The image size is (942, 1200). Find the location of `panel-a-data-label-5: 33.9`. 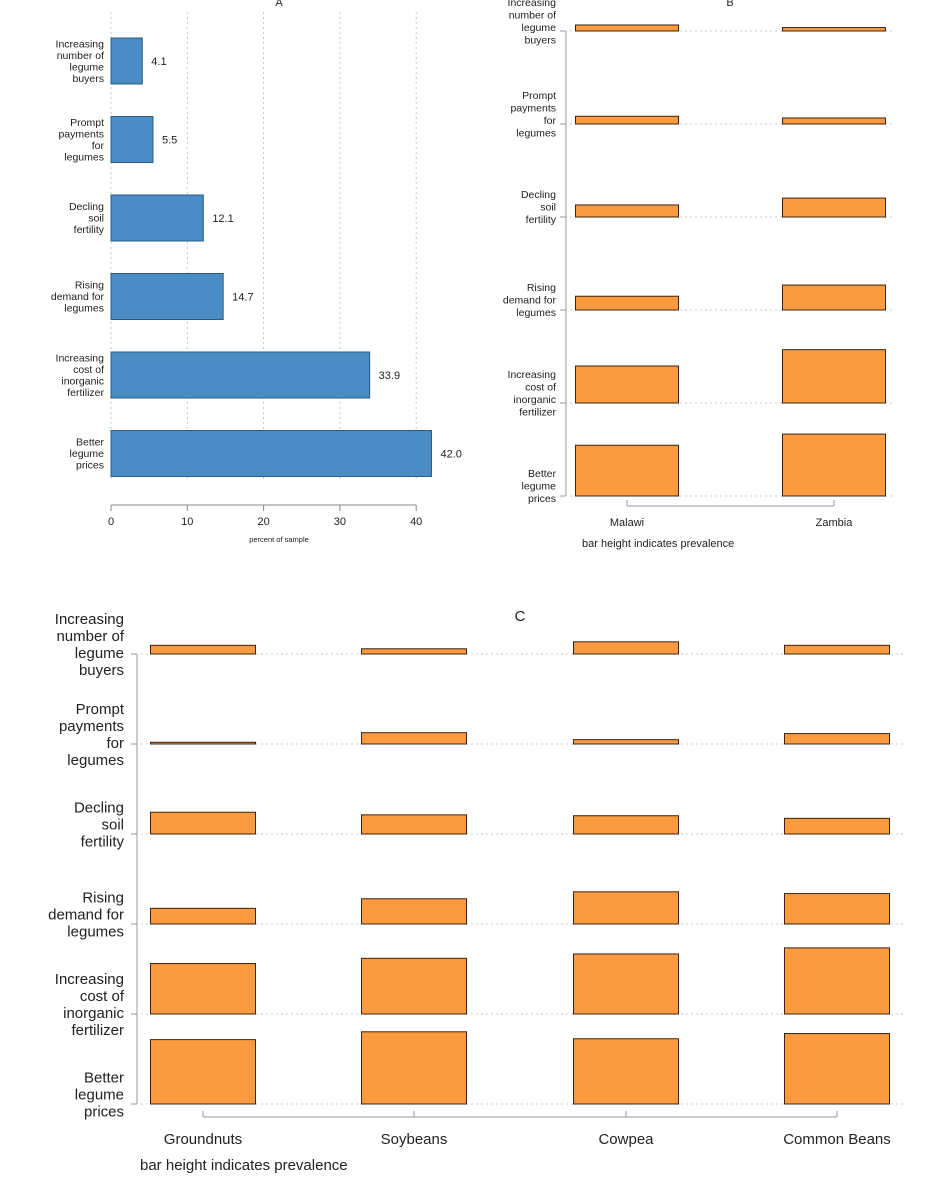

panel-a-data-label-5: 33.9 is located at coordinates (389, 376).